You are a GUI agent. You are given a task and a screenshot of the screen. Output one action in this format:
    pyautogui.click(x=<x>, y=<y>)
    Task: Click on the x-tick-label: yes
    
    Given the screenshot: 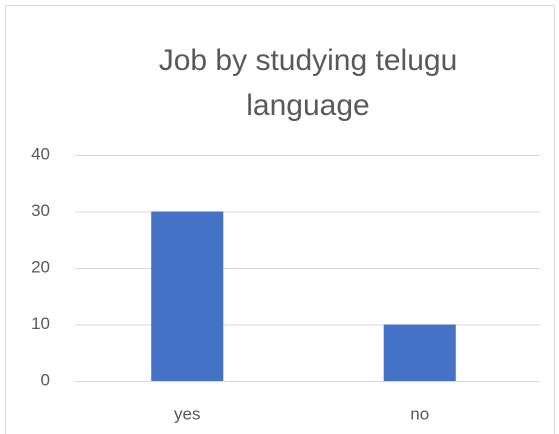 What is the action you would take?
    pyautogui.click(x=187, y=413)
    